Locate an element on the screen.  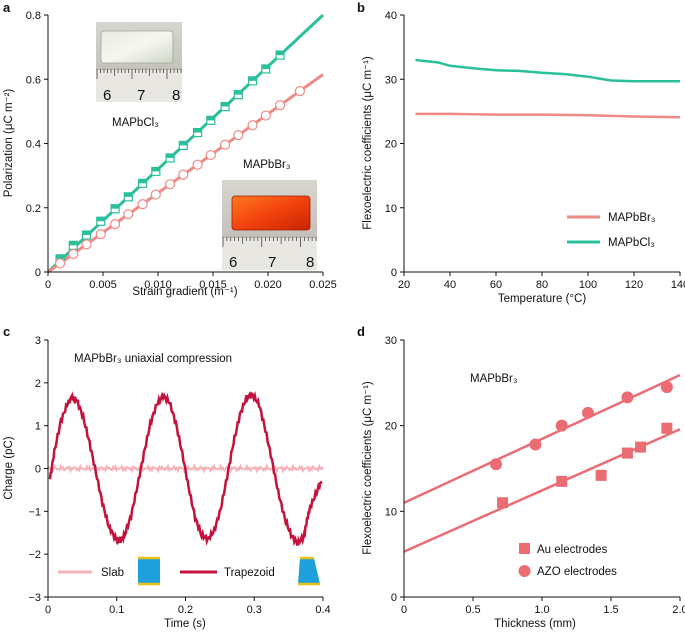
x-tick-label: 0.2 is located at coordinates (185, 610).